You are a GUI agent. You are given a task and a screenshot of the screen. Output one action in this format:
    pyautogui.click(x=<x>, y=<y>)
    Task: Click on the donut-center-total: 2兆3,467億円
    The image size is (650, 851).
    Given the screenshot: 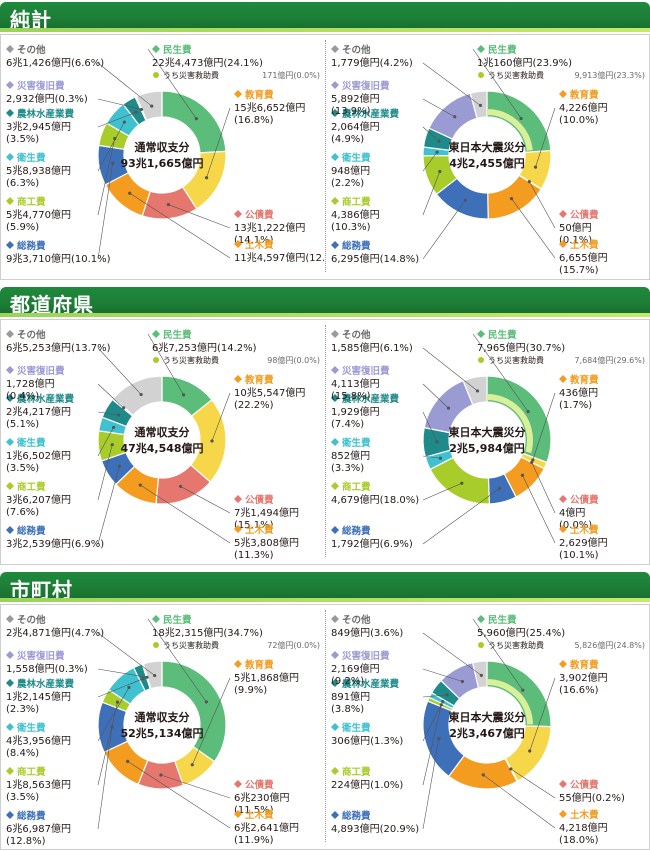 What is the action you would take?
    pyautogui.click(x=486, y=733)
    